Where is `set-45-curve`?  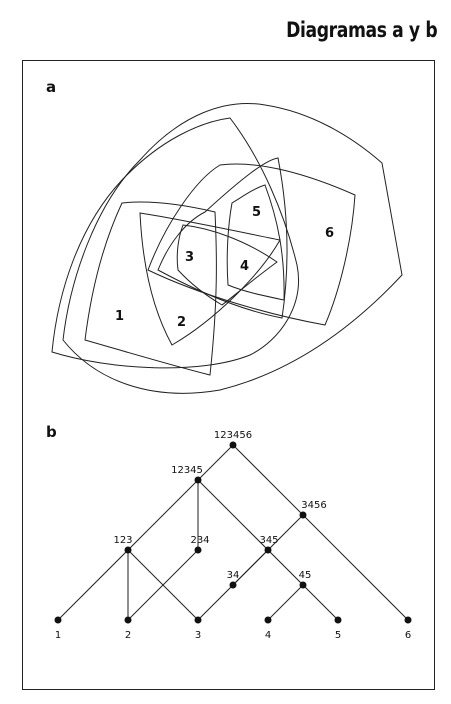
set-45-curve is located at coordinates (255, 242).